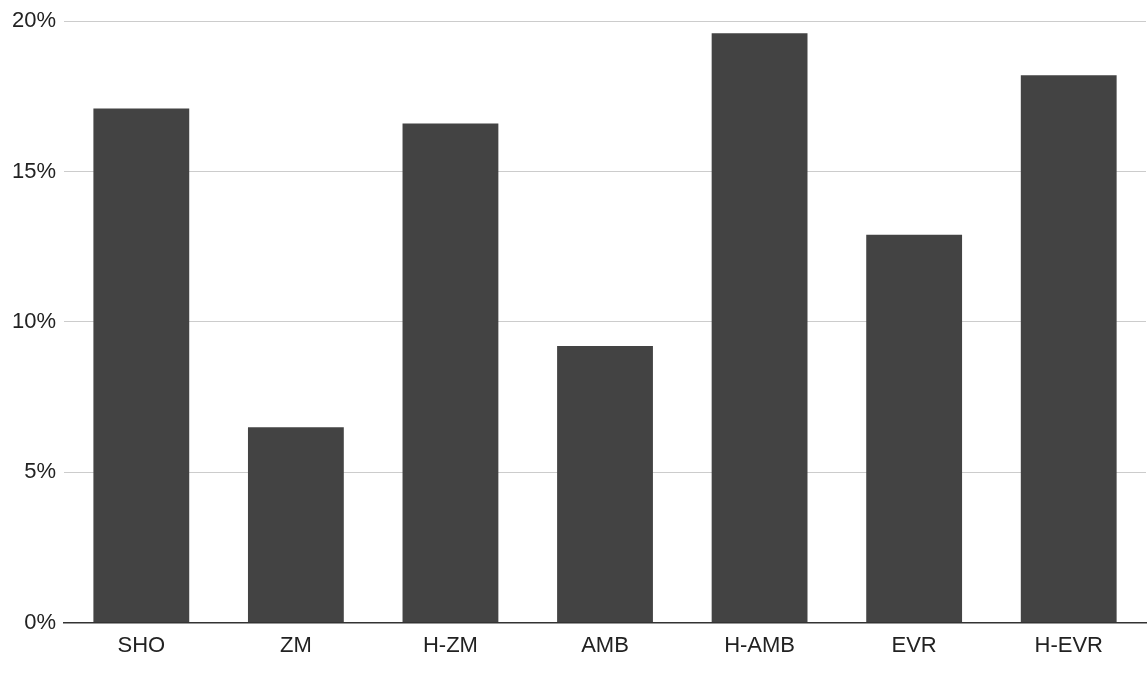 This screenshot has height=677, width=1148. I want to click on y-tick-label: 10%, so click(34, 320).